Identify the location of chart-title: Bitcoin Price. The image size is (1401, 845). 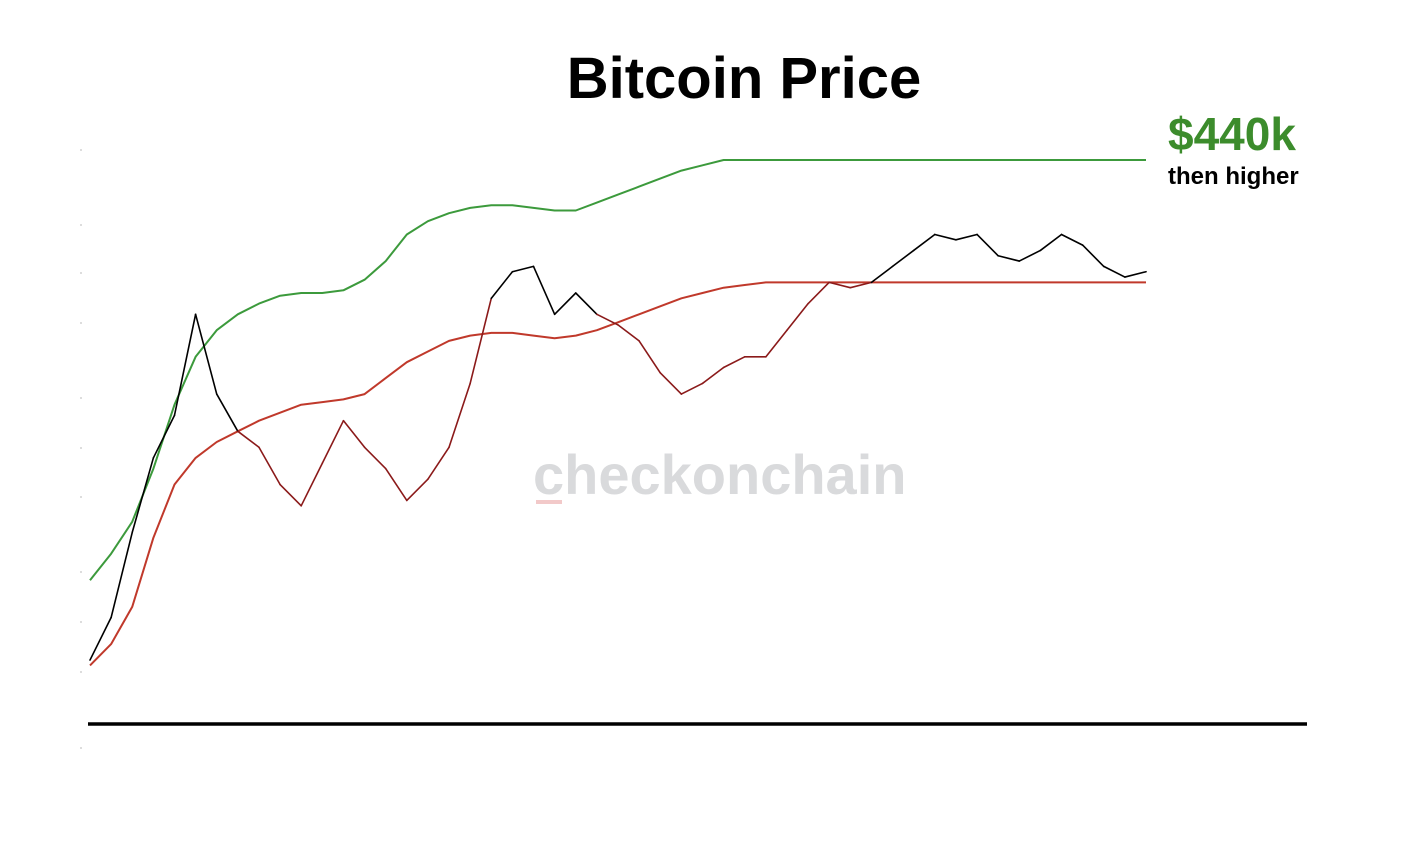
(744, 78).